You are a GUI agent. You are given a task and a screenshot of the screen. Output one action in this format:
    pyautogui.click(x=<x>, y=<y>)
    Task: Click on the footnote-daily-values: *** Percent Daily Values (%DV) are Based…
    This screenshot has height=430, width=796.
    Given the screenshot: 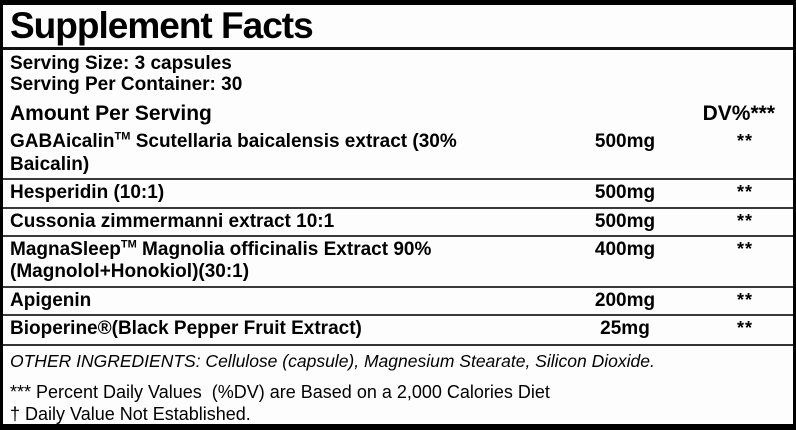 What is the action you would take?
    pyautogui.click(x=280, y=391)
    